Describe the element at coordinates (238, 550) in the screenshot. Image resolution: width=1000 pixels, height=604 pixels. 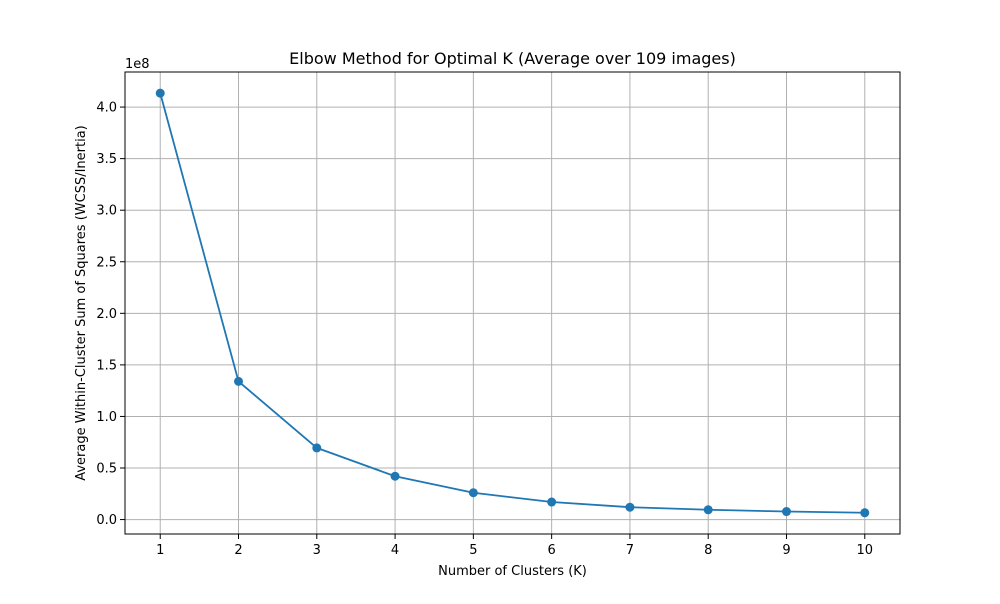
I see `x-tick-label: 2` at that location.